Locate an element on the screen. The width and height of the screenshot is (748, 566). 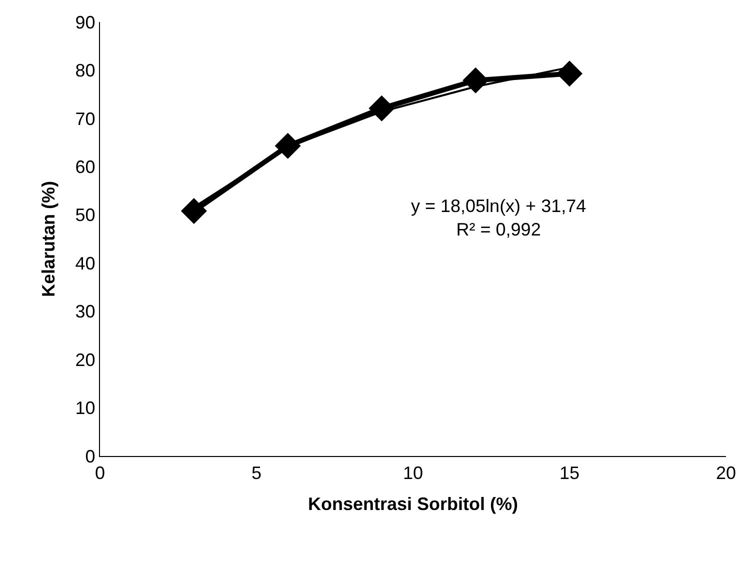
x-axis-title: Konsentrasi Sorbitol (%) is located at coordinates (413, 504).